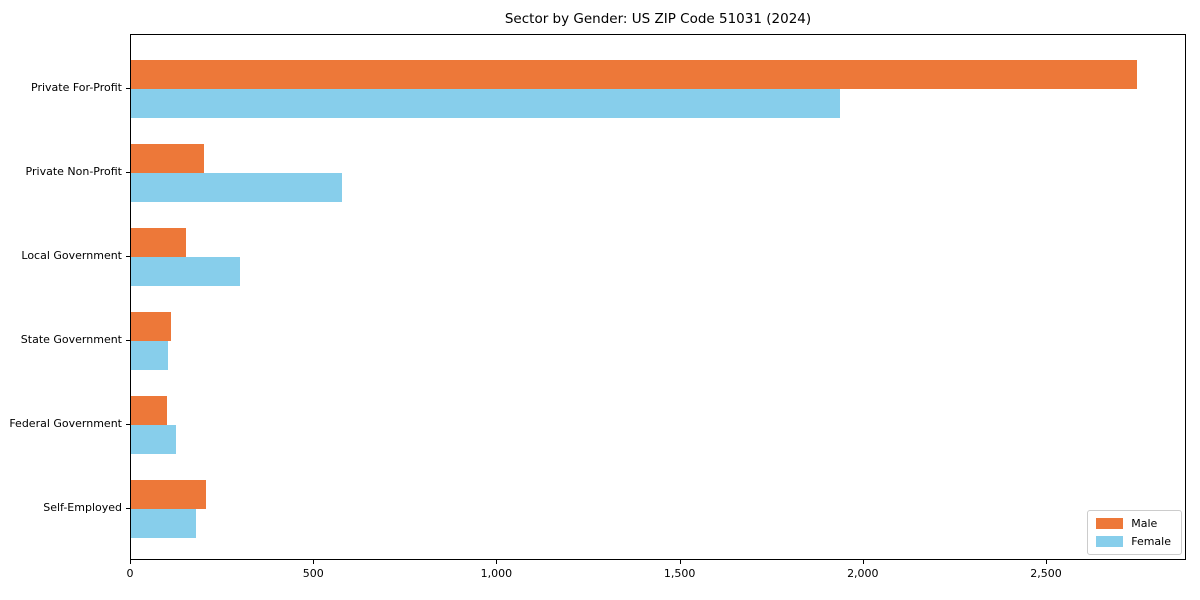 The width and height of the screenshot is (1200, 600). I want to click on legend-swatch-female-icon, so click(1110, 541).